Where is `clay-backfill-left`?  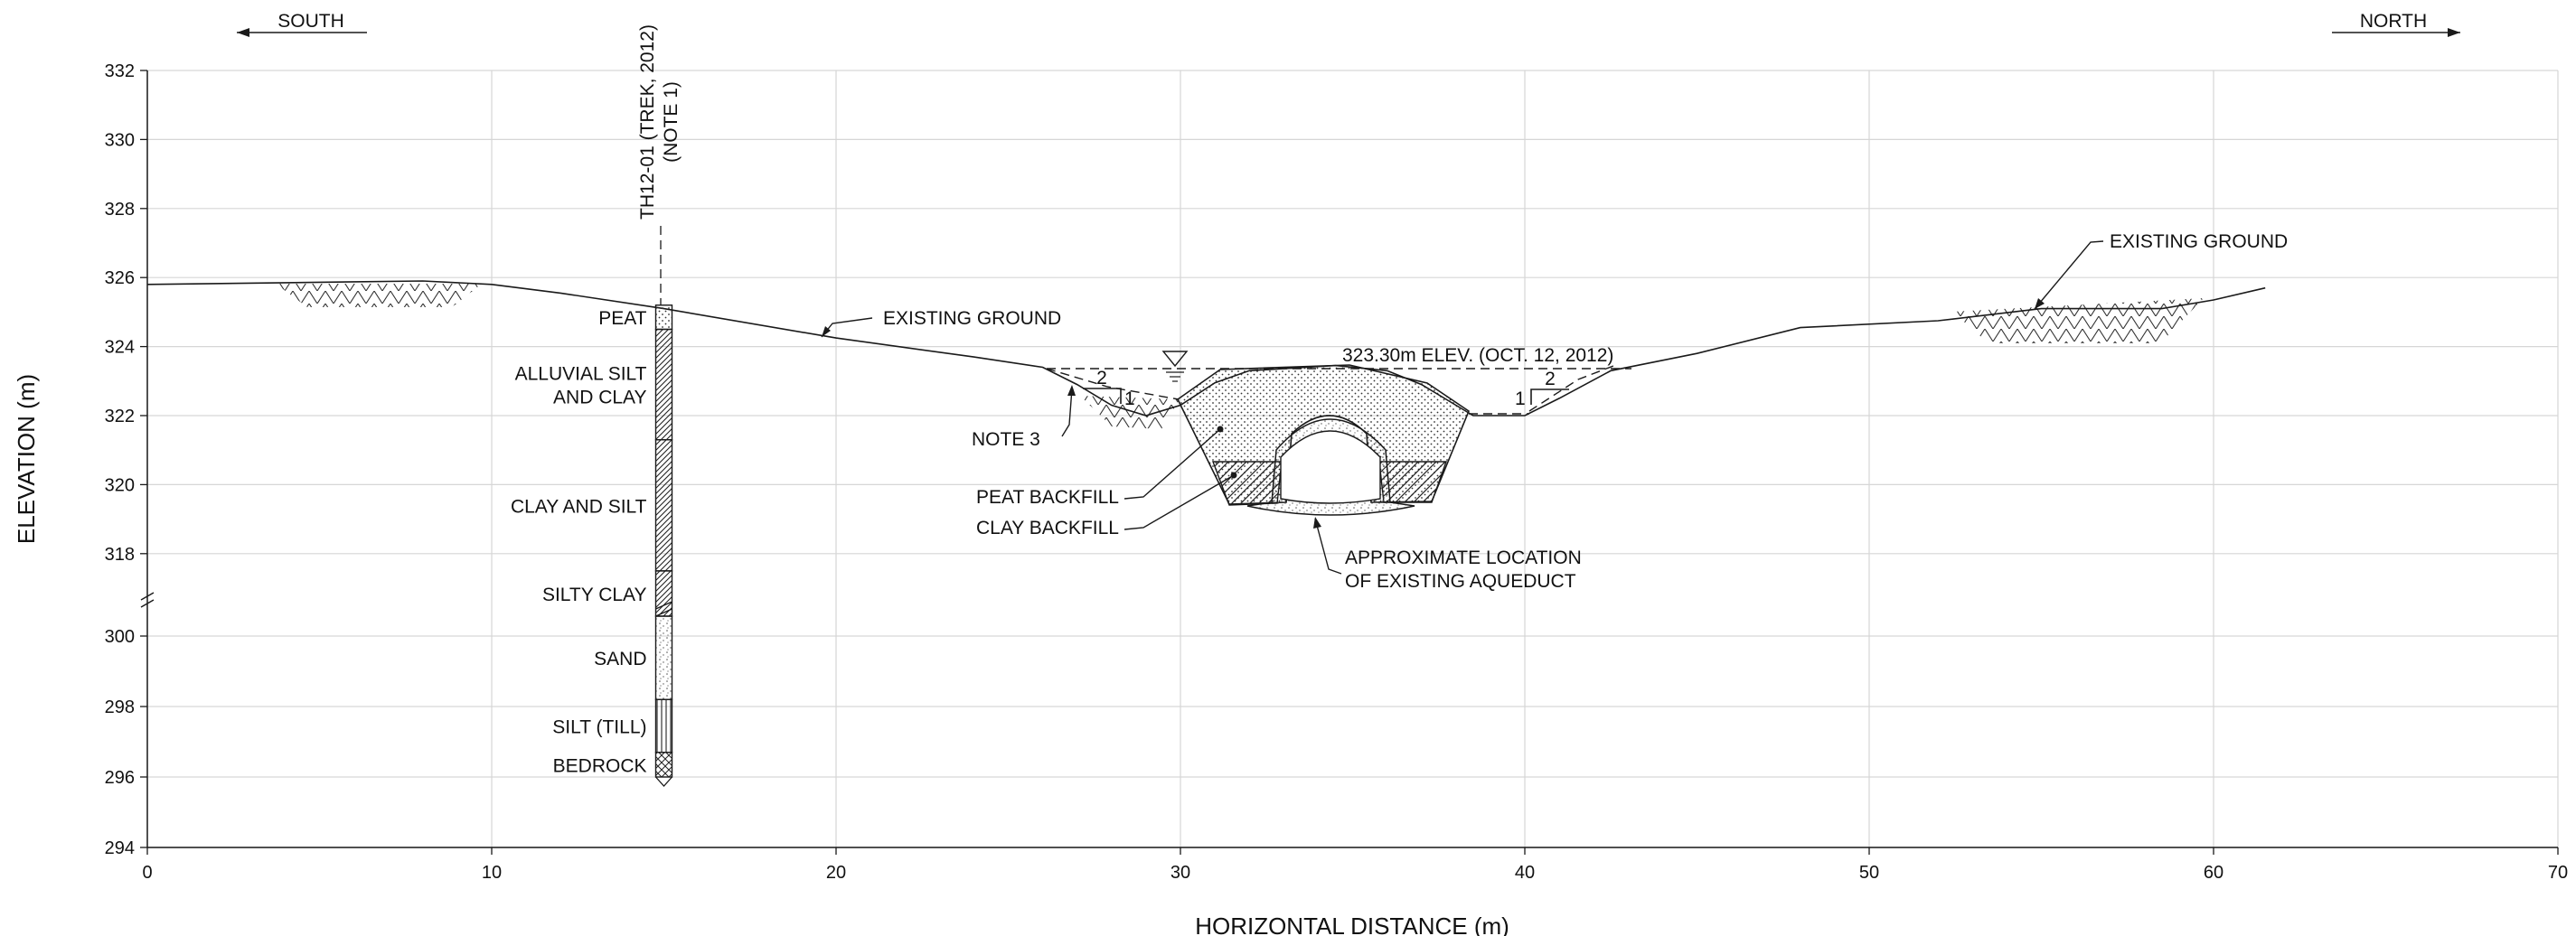
clay-backfill-left is located at coordinates (1247, 483).